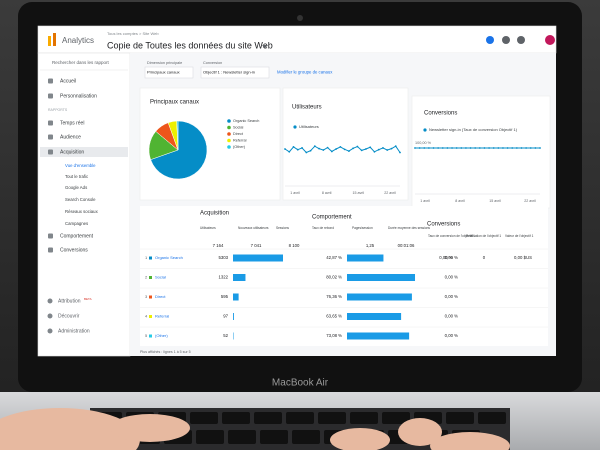  I want to click on column-header: Durée moyenne des sessions, so click(409, 228).